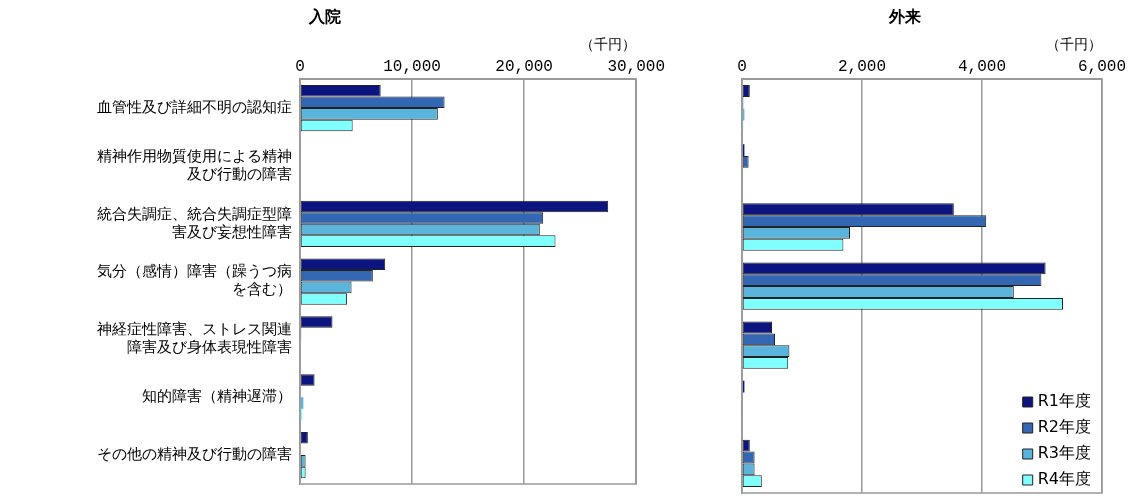 Image resolution: width=1129 pixels, height=501 pixels. I want to click on x-tick-label: 10,000, so click(412, 66).